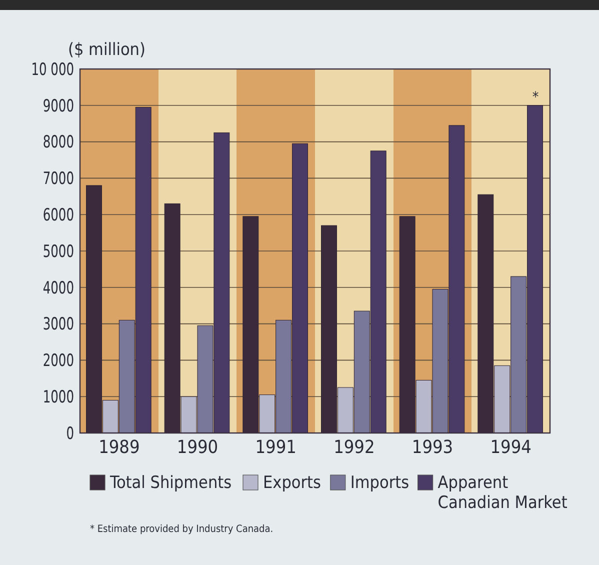  I want to click on legend-label: Imports, so click(380, 483).